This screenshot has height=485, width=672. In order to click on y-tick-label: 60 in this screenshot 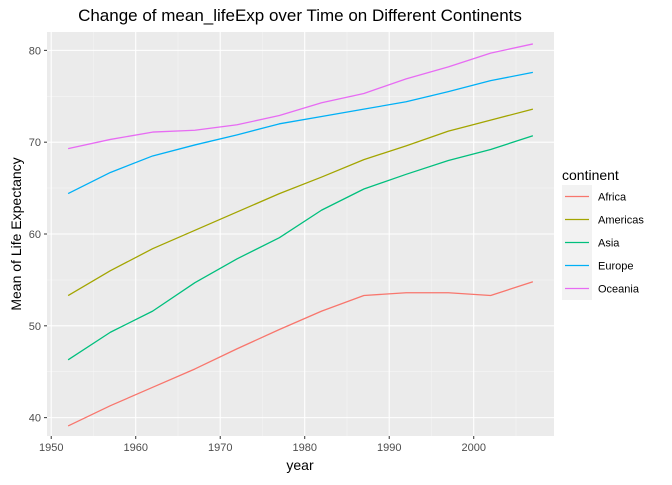, I will do `click(35, 235)`.